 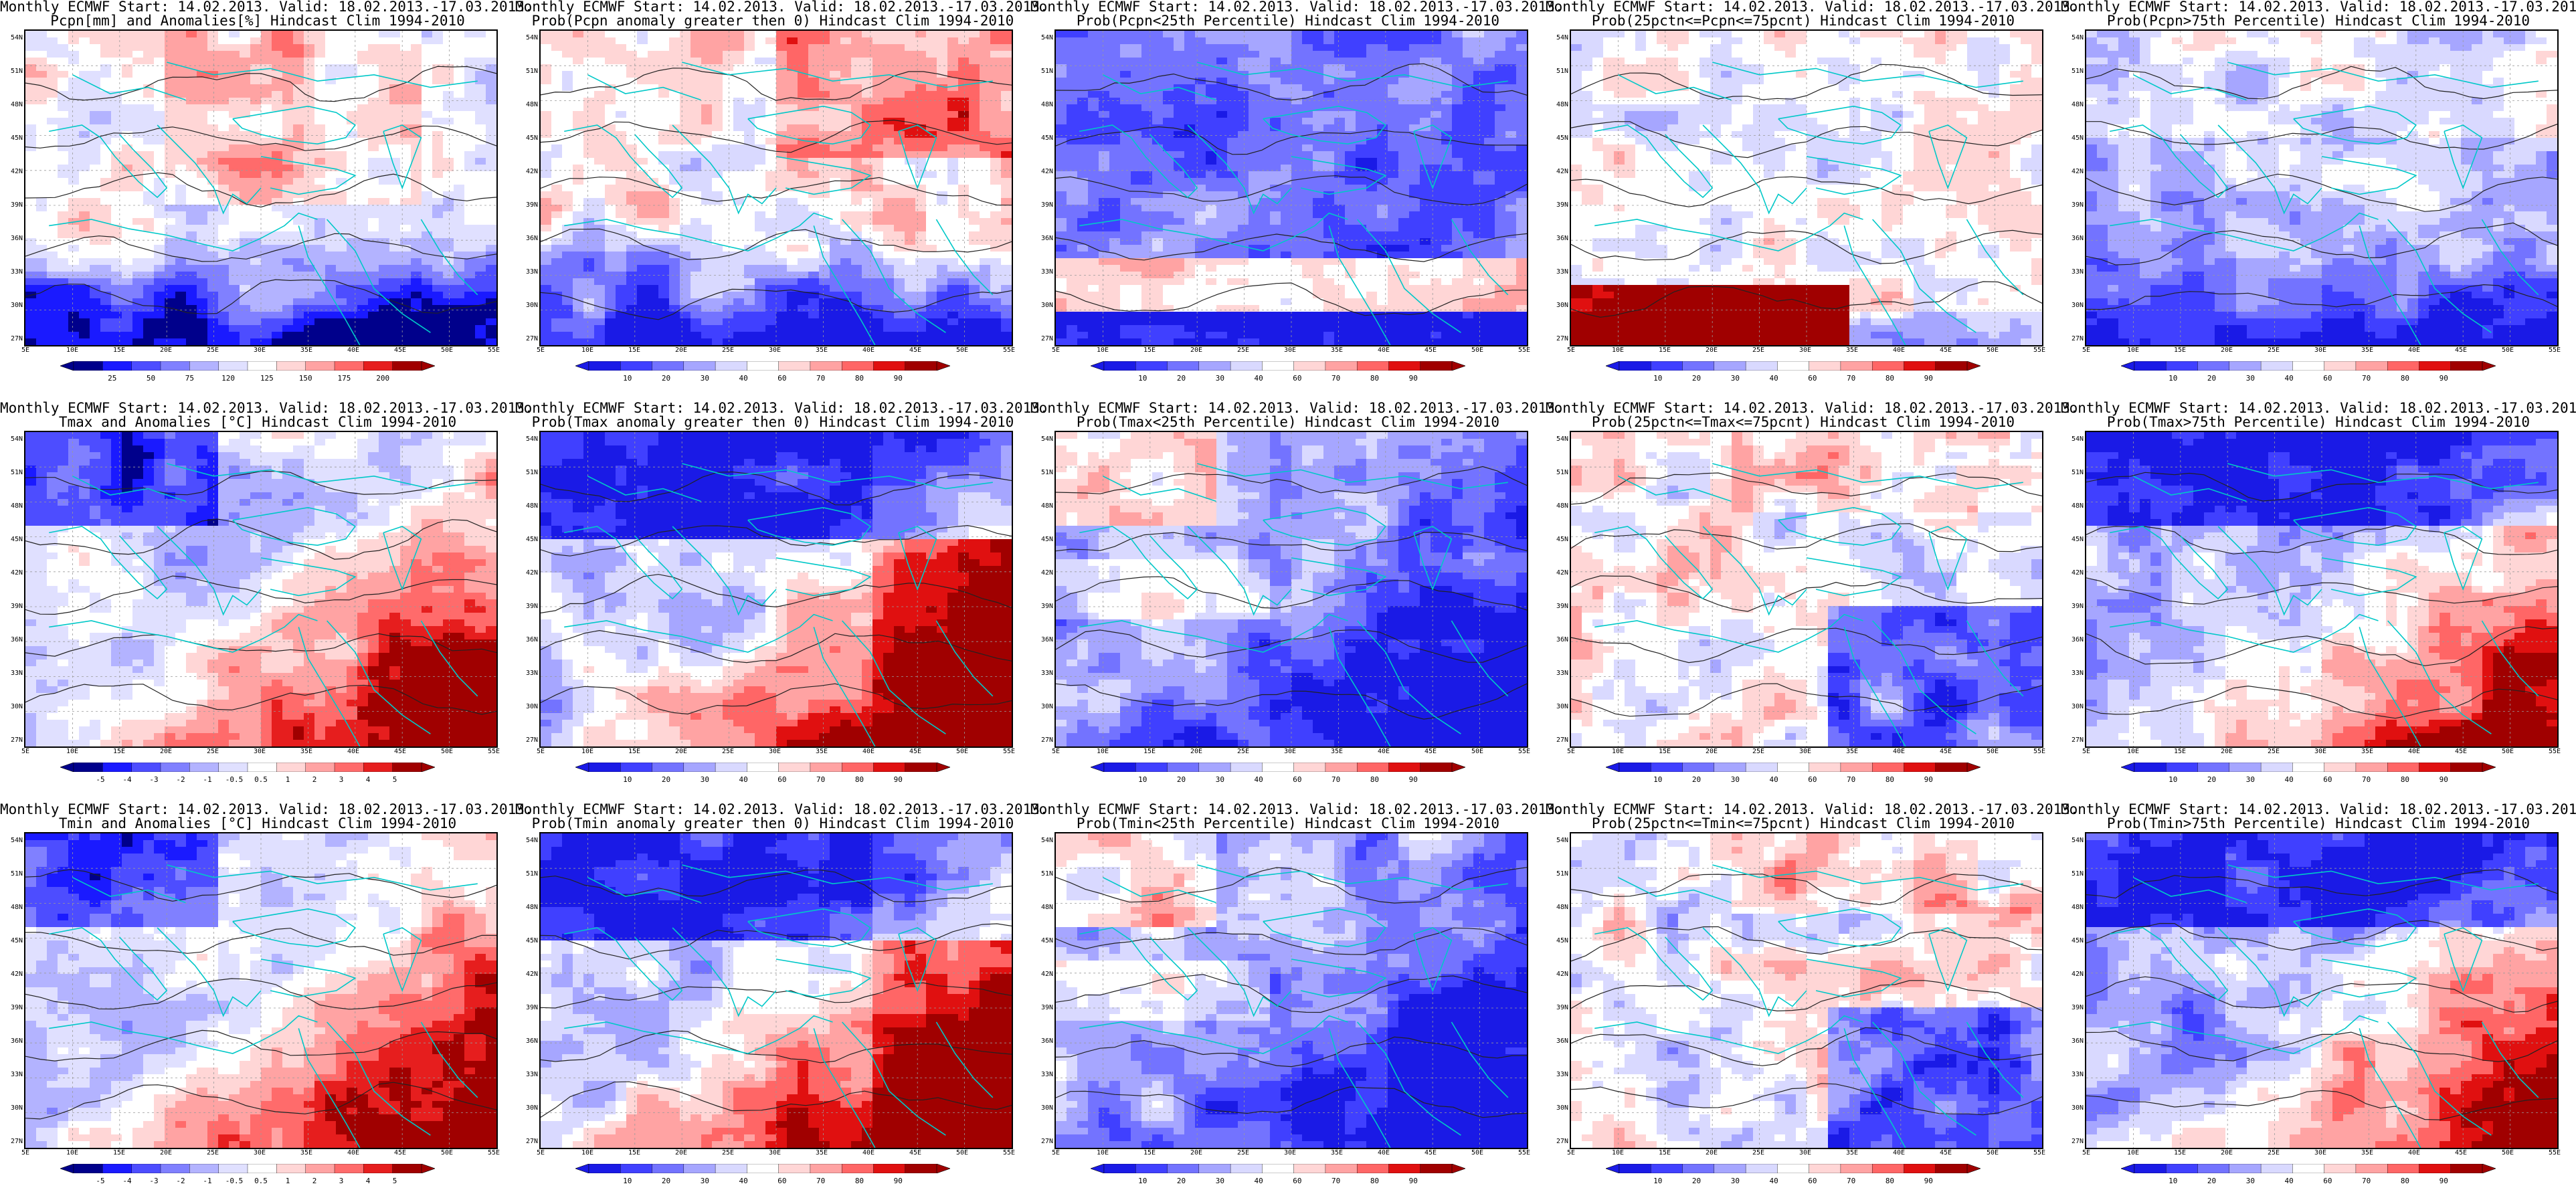 I want to click on lon-tick-label: 45E, so click(x=915, y=751).